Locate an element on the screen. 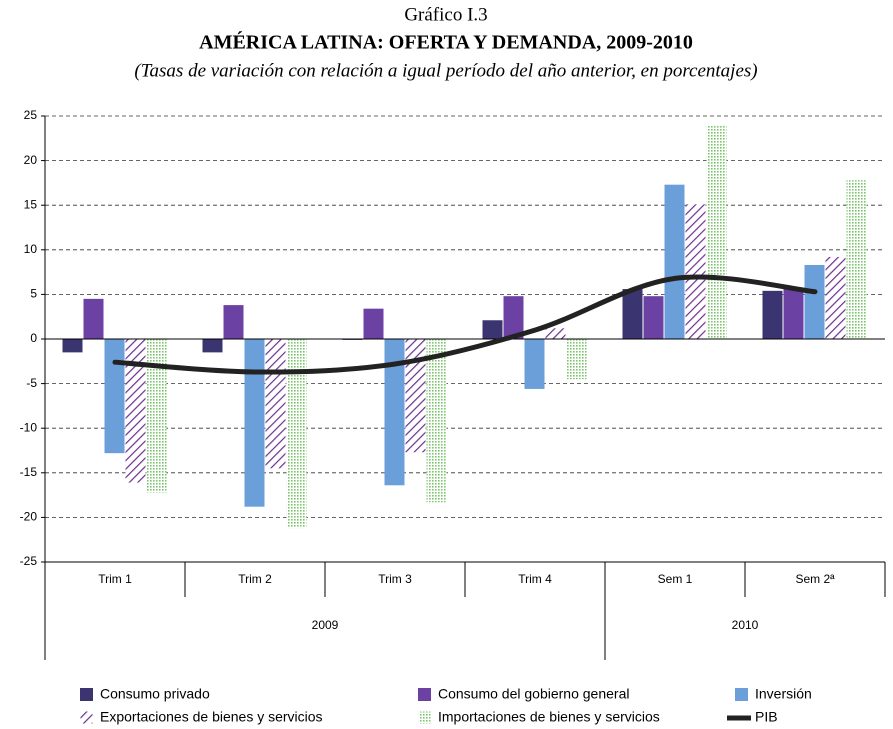  group-label: 2010 is located at coordinates (745, 625).